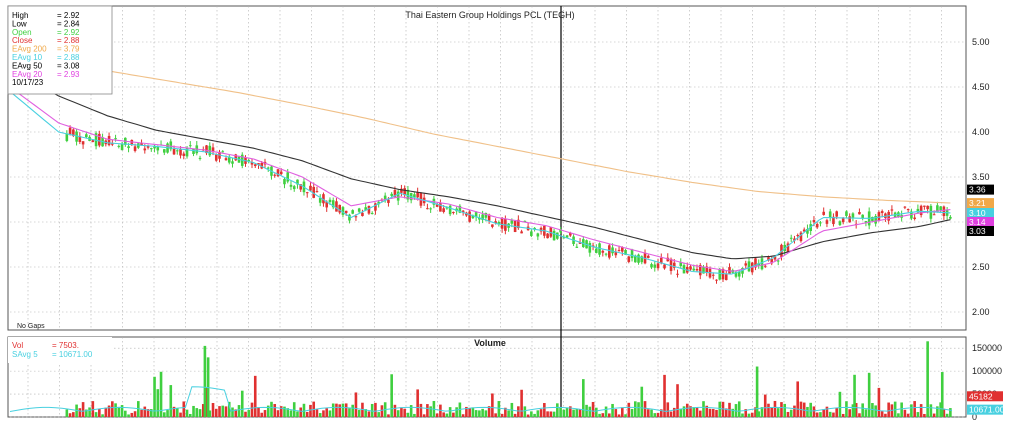  What do you see at coordinates (987, 410) in the screenshot?
I see `volume-value-tag-label: 10671.00` at bounding box center [987, 410].